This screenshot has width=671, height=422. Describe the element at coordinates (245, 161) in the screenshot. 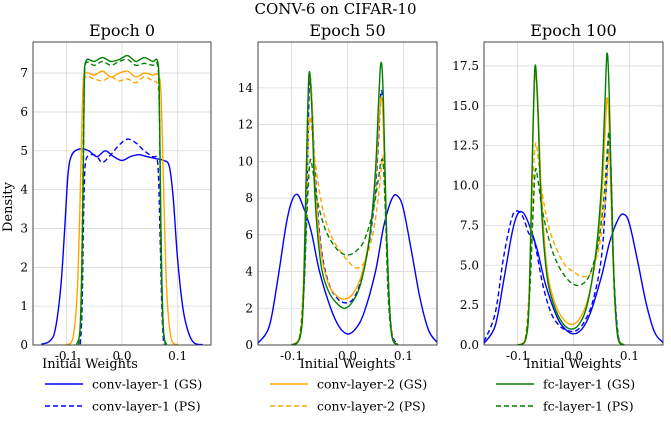

I see `y-tick-label: 10` at that location.